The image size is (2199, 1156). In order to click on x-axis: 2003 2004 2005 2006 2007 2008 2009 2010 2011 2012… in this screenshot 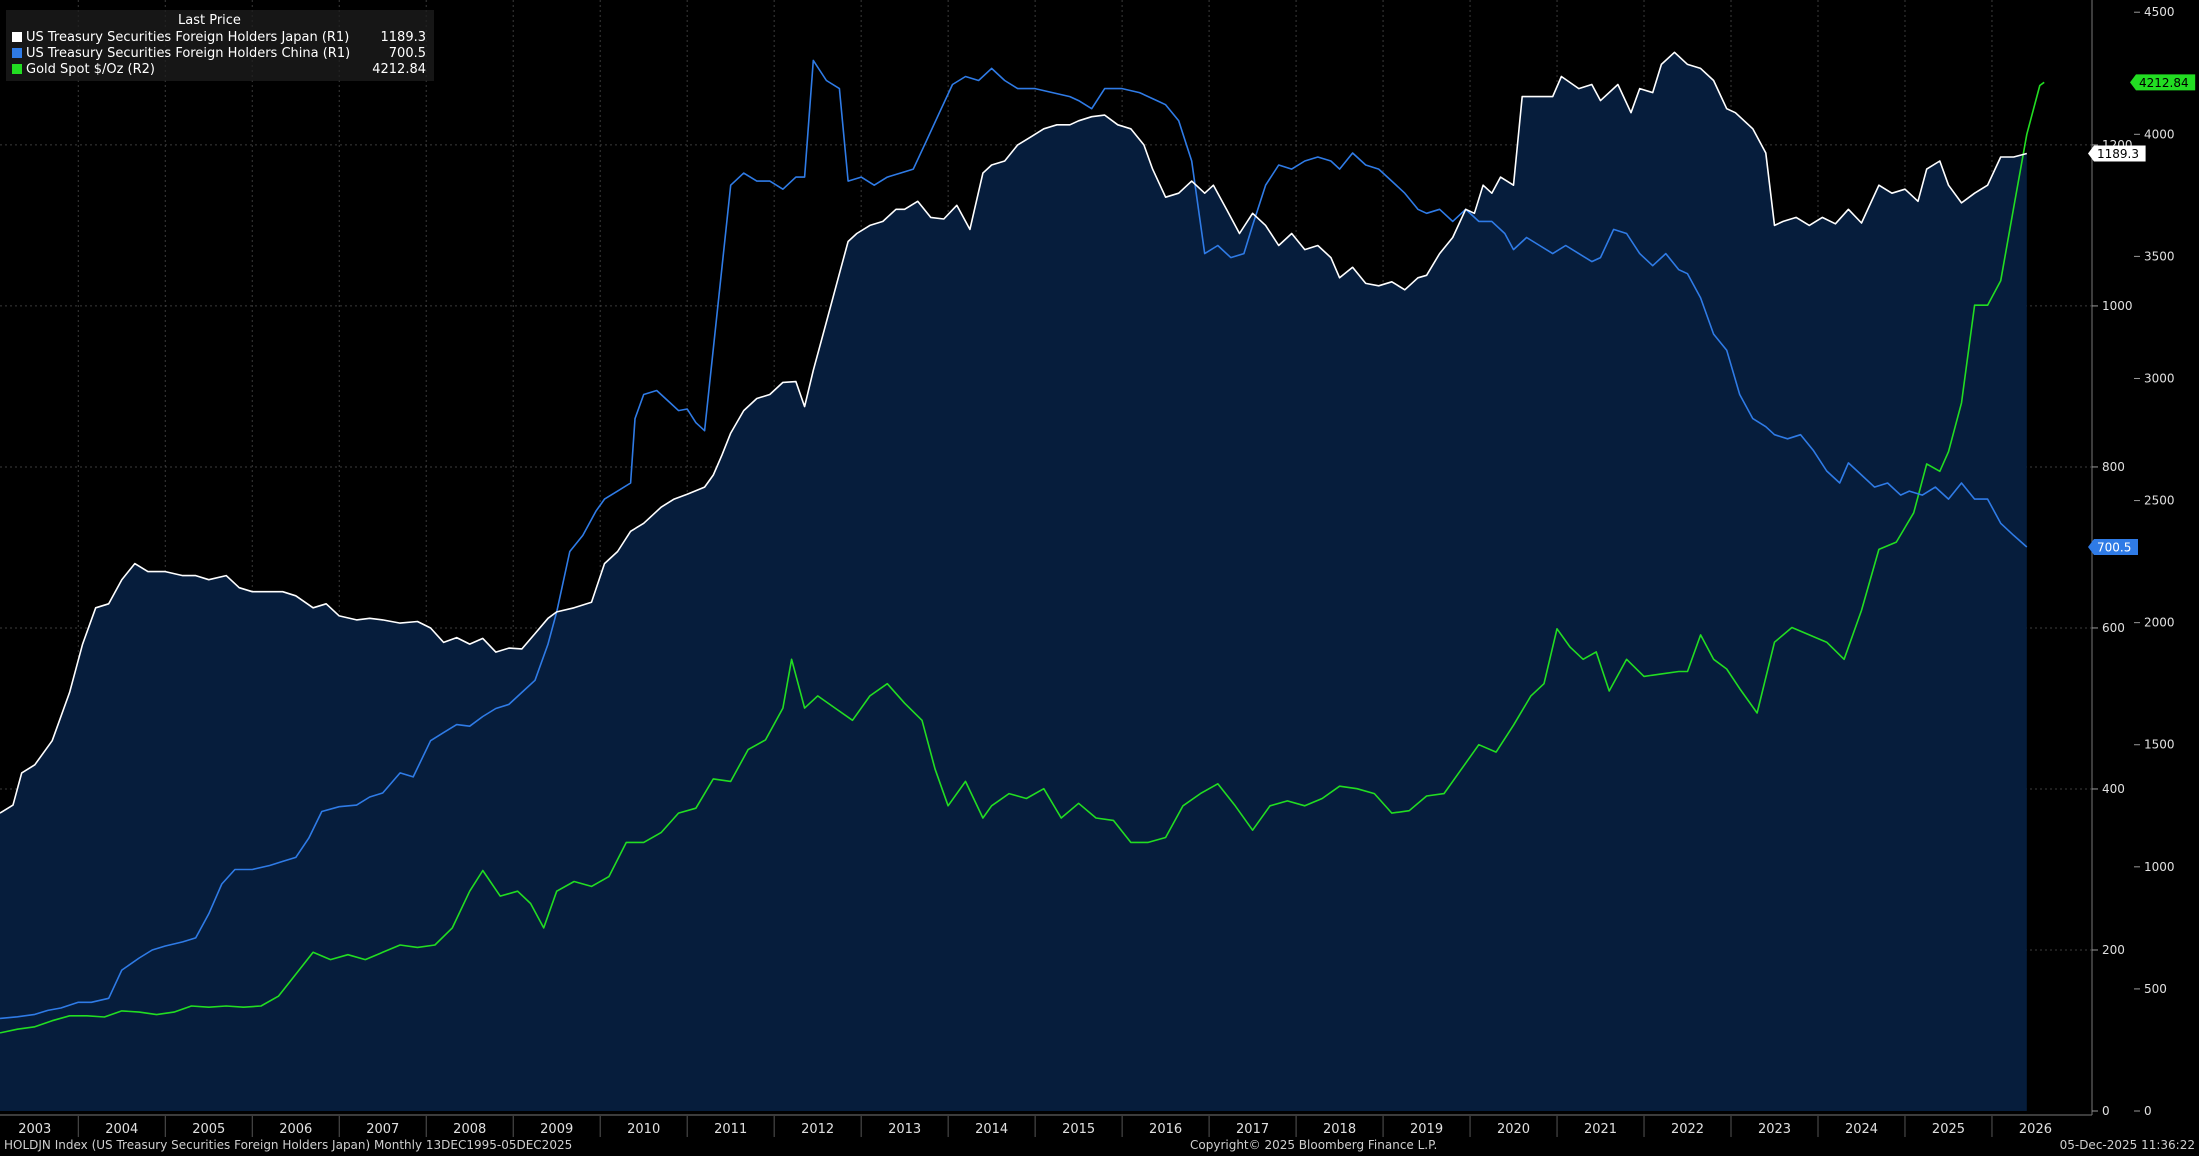, I will do `click(1046, 1125)`.